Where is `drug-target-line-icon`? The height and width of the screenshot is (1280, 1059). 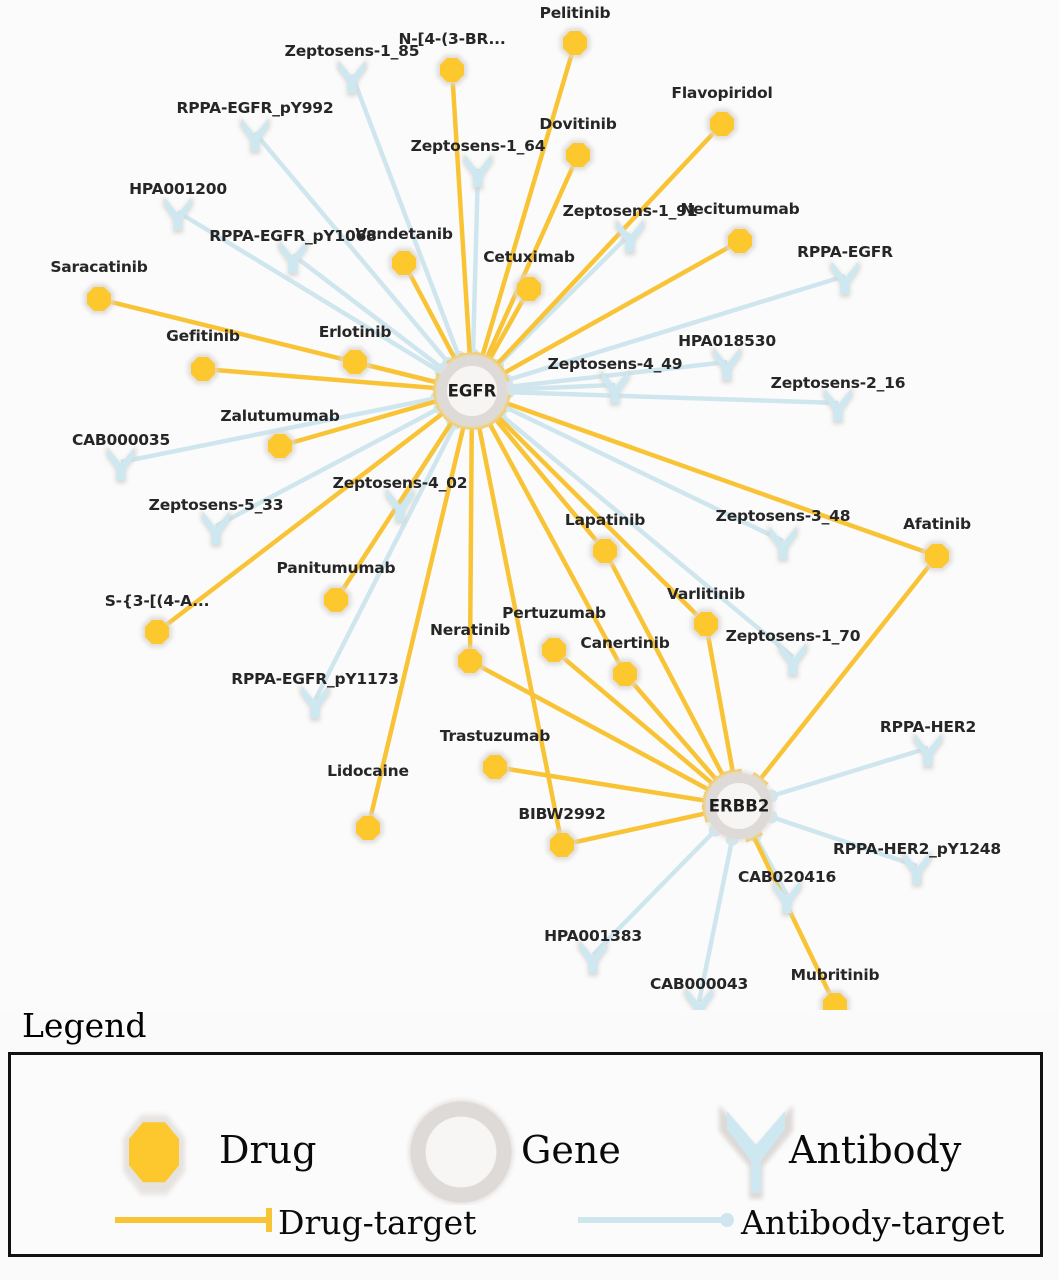
drug-target-line-icon is located at coordinates (193, 1220).